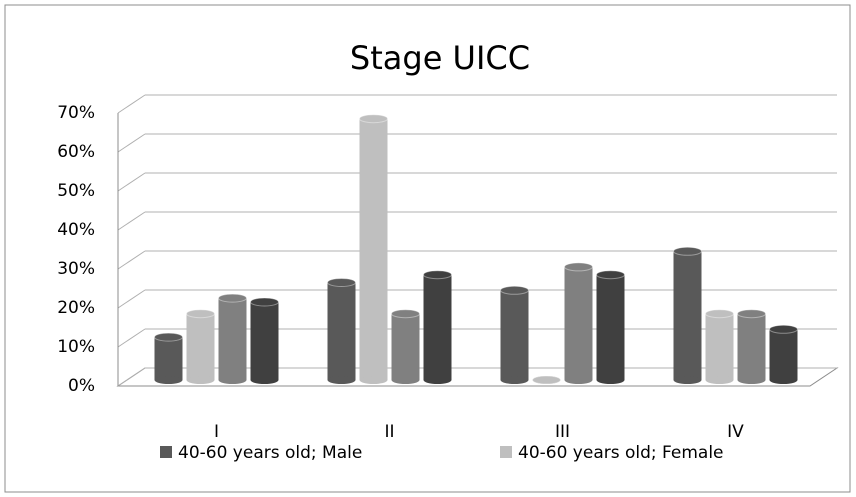 The image size is (856, 497). Describe the element at coordinates (76, 347) in the screenshot. I see `y-tick-label: 10%` at that location.